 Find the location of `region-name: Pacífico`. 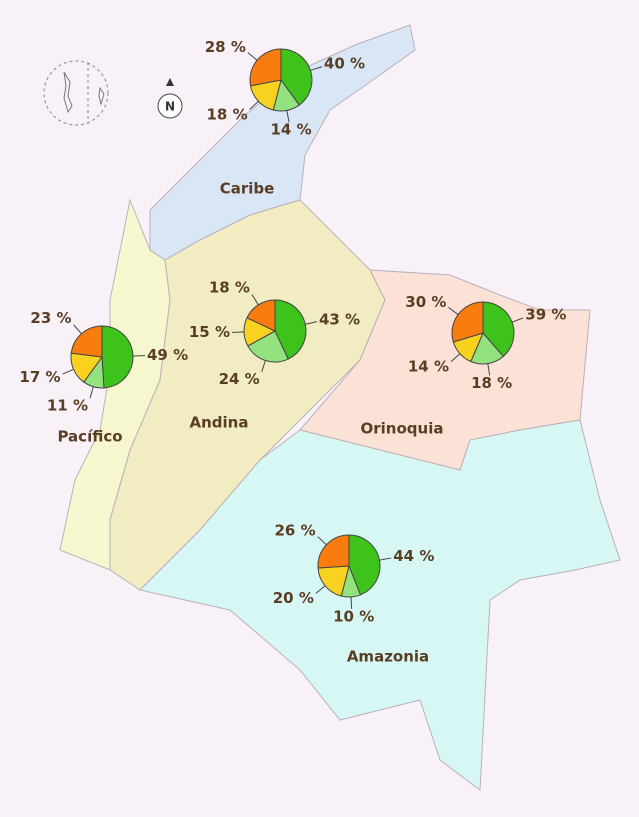

region-name: Pacífico is located at coordinates (89, 437).